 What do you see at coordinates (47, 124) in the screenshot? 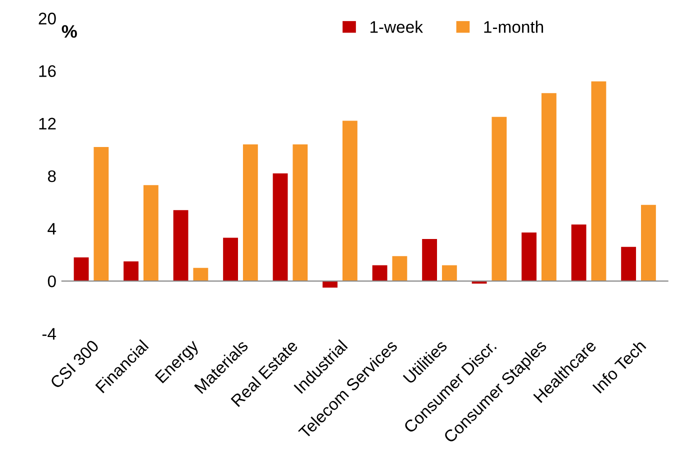
I see `y-tick-label: 12` at bounding box center [47, 124].